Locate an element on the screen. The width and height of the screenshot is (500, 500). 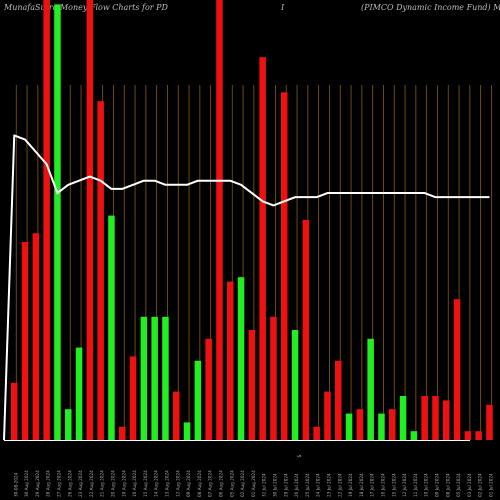
x-tick-label: 08 Aug 2024 is located at coordinates (199, 483).